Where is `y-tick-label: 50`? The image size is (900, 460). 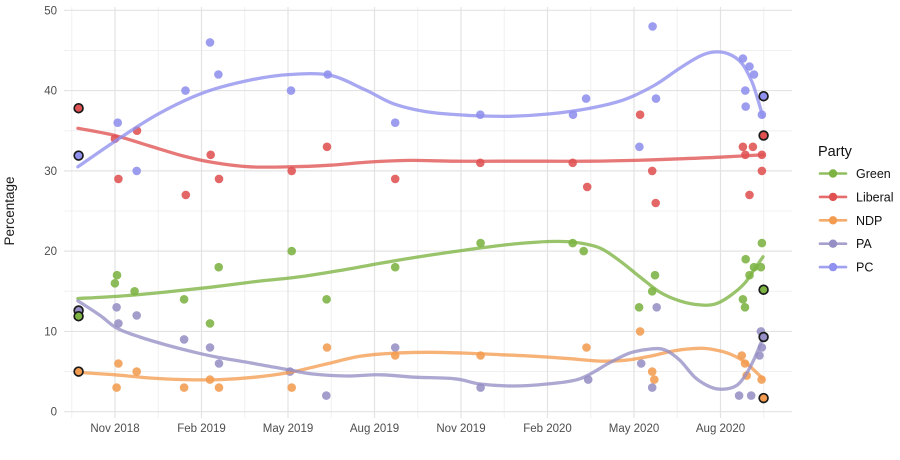 y-tick-label: 50 is located at coordinates (50, 11).